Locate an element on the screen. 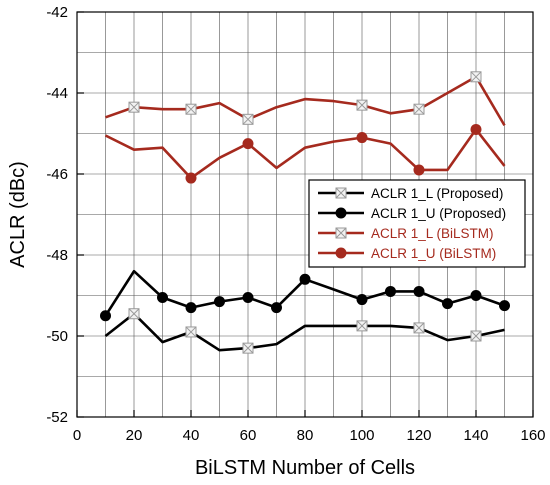 Image resolution: width=550 pixels, height=485 pixels. legend-entry: ACLR 1_L (BiLSTM) is located at coordinates (406, 233).